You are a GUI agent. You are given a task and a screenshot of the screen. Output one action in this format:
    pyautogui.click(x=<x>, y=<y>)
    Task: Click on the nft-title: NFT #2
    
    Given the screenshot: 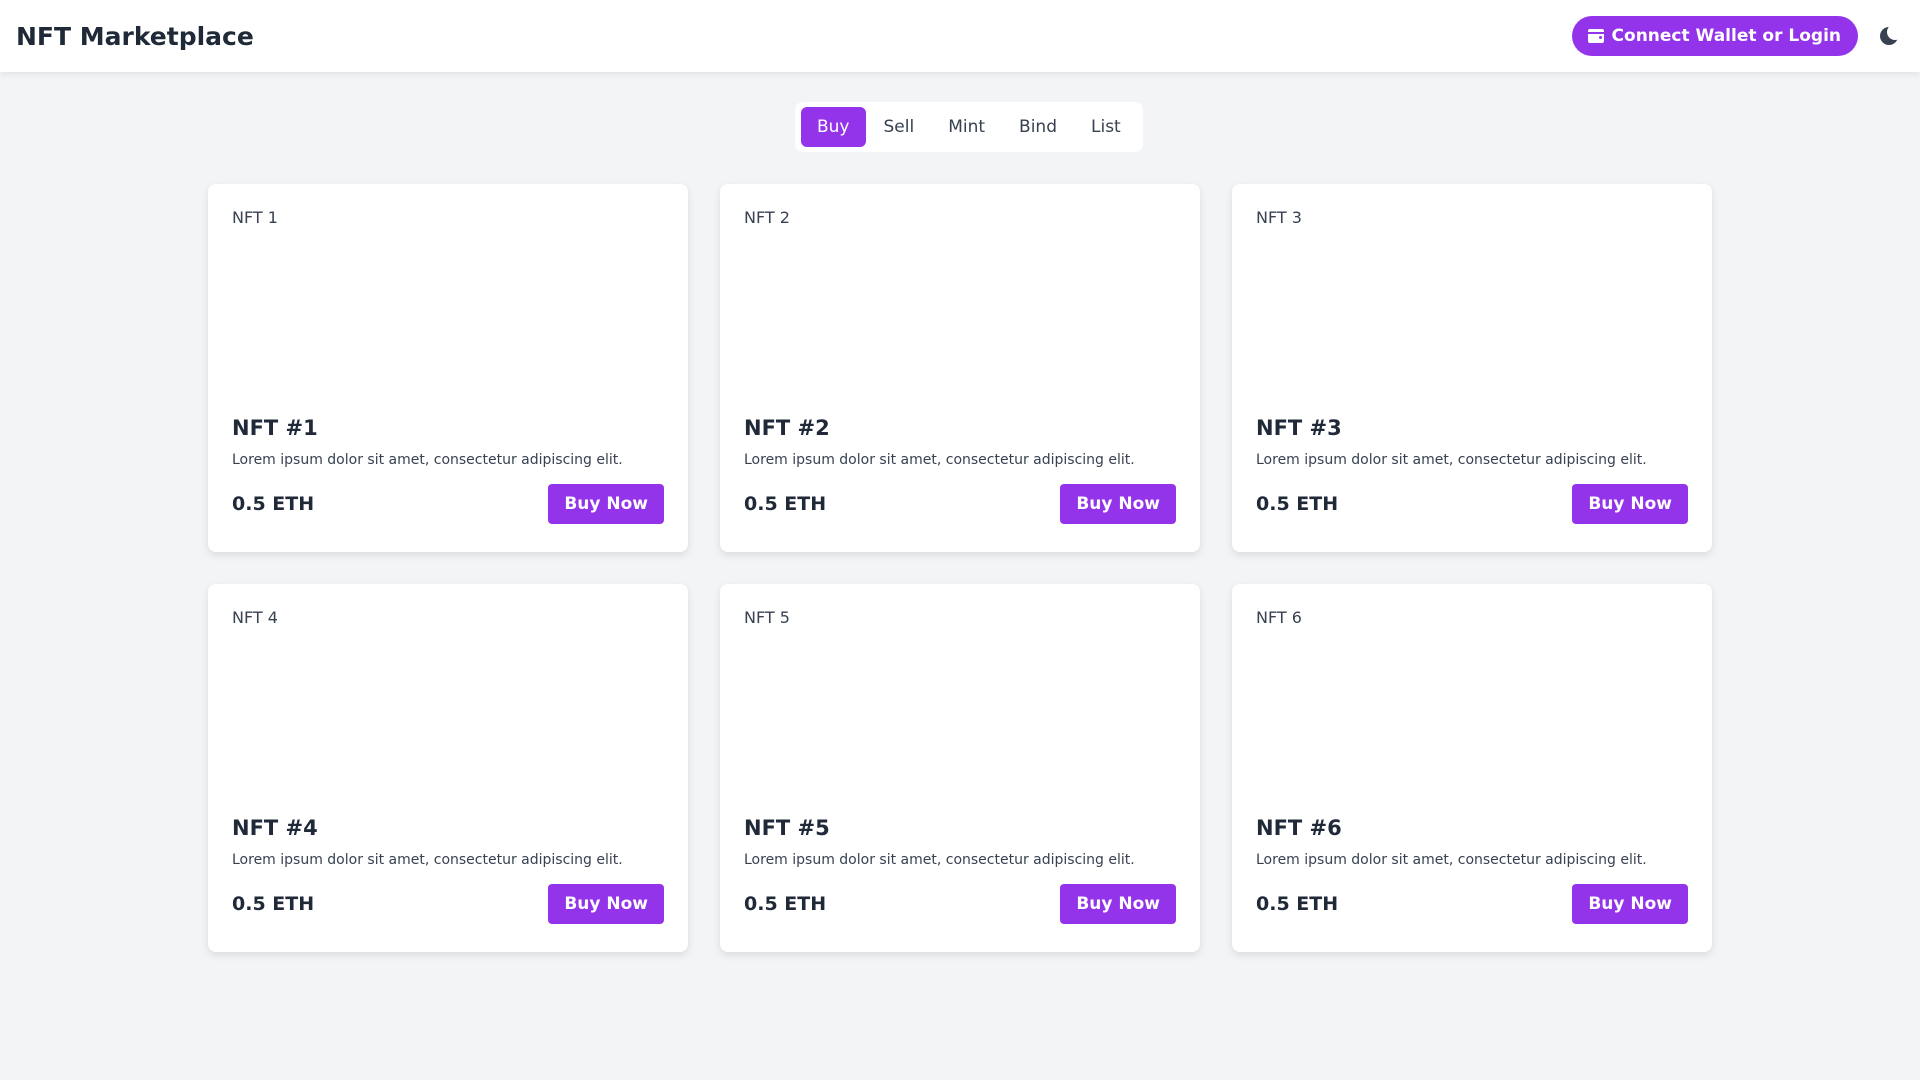 What is the action you would take?
    pyautogui.click(x=787, y=428)
    